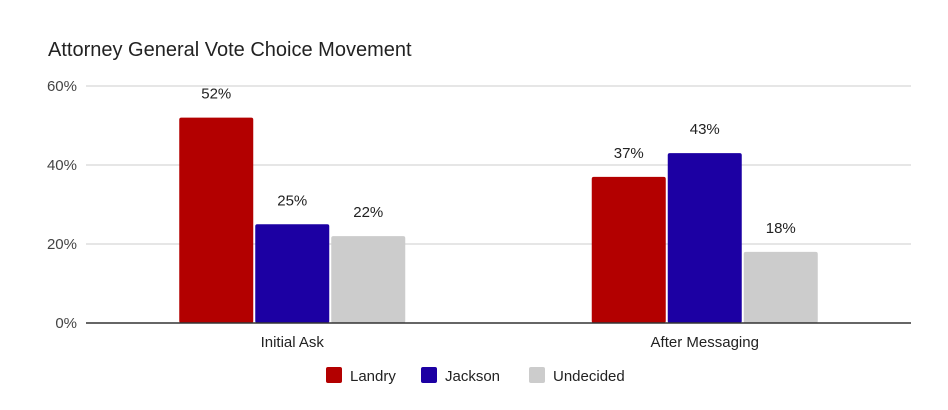 The image size is (948, 410). Describe the element at coordinates (373, 376) in the screenshot. I see `legend-label-landry: Landry` at that location.